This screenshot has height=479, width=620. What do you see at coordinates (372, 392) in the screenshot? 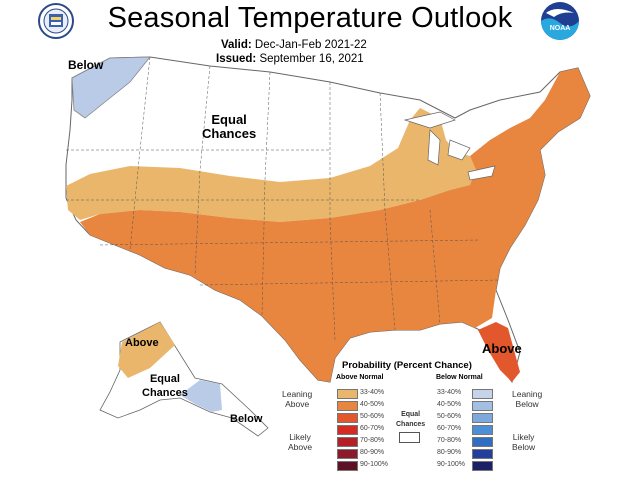
I see `legend-above-bin-label: 33-40%` at bounding box center [372, 392].